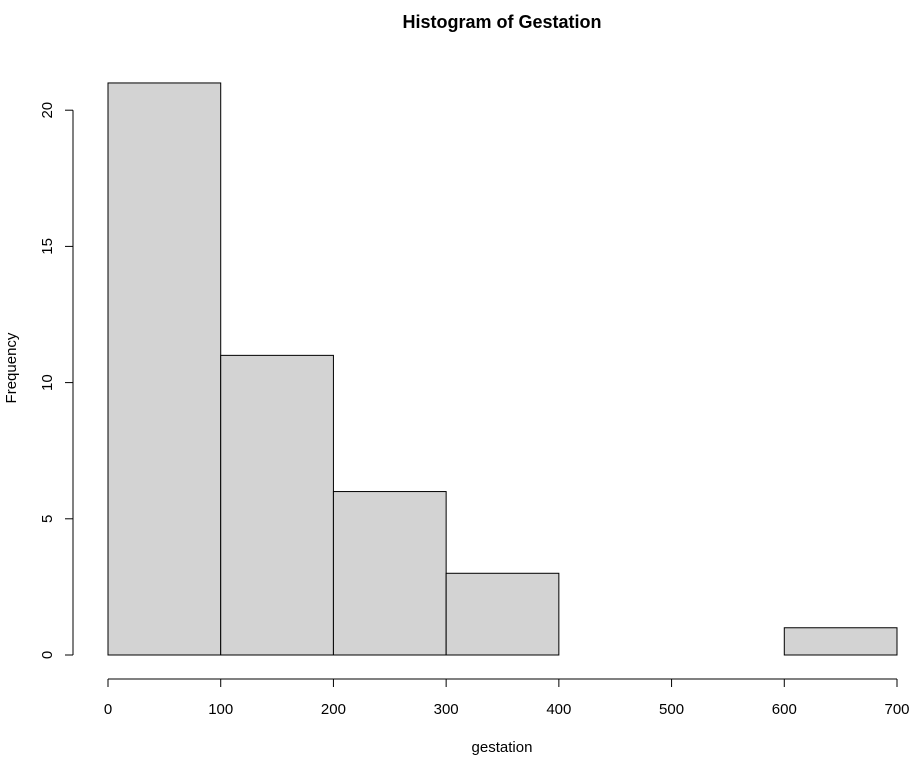 The width and height of the screenshot is (922, 763). Describe the element at coordinates (501, 22) in the screenshot. I see `chart-title: Histogram of Gestation` at that location.